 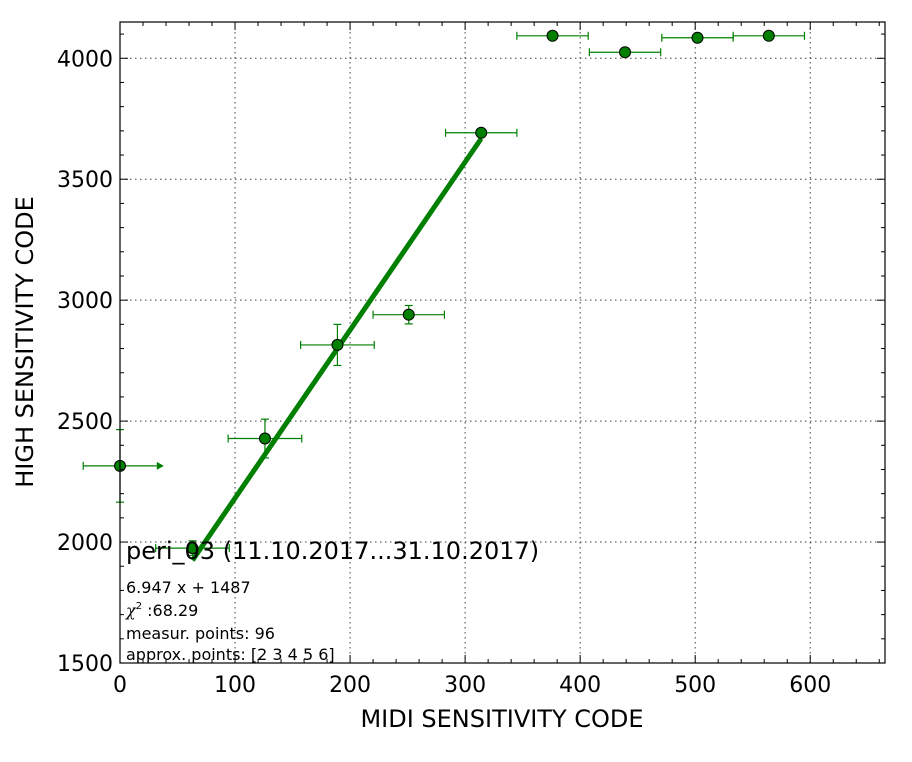 What do you see at coordinates (188, 587) in the screenshot?
I see `annotation-equation: 6.947 x + 1487` at bounding box center [188, 587].